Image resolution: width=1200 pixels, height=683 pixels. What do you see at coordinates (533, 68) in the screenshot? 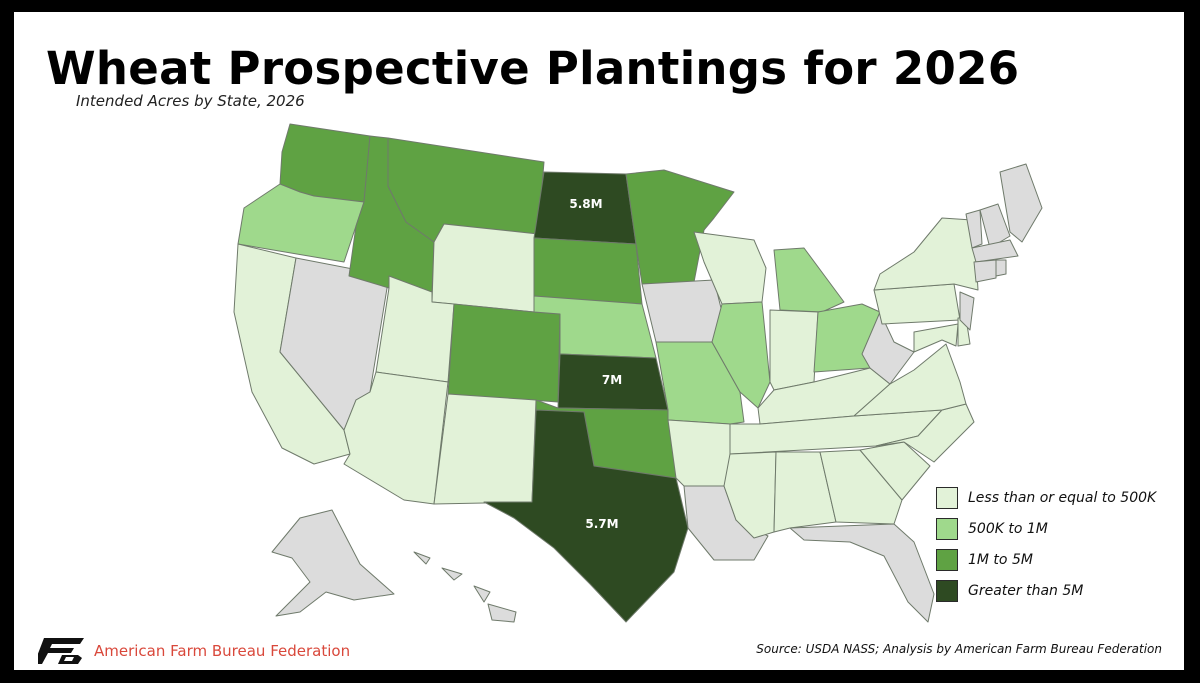
I see `page-title: Wheat Prospective Plantings for 2026` at bounding box center [533, 68].